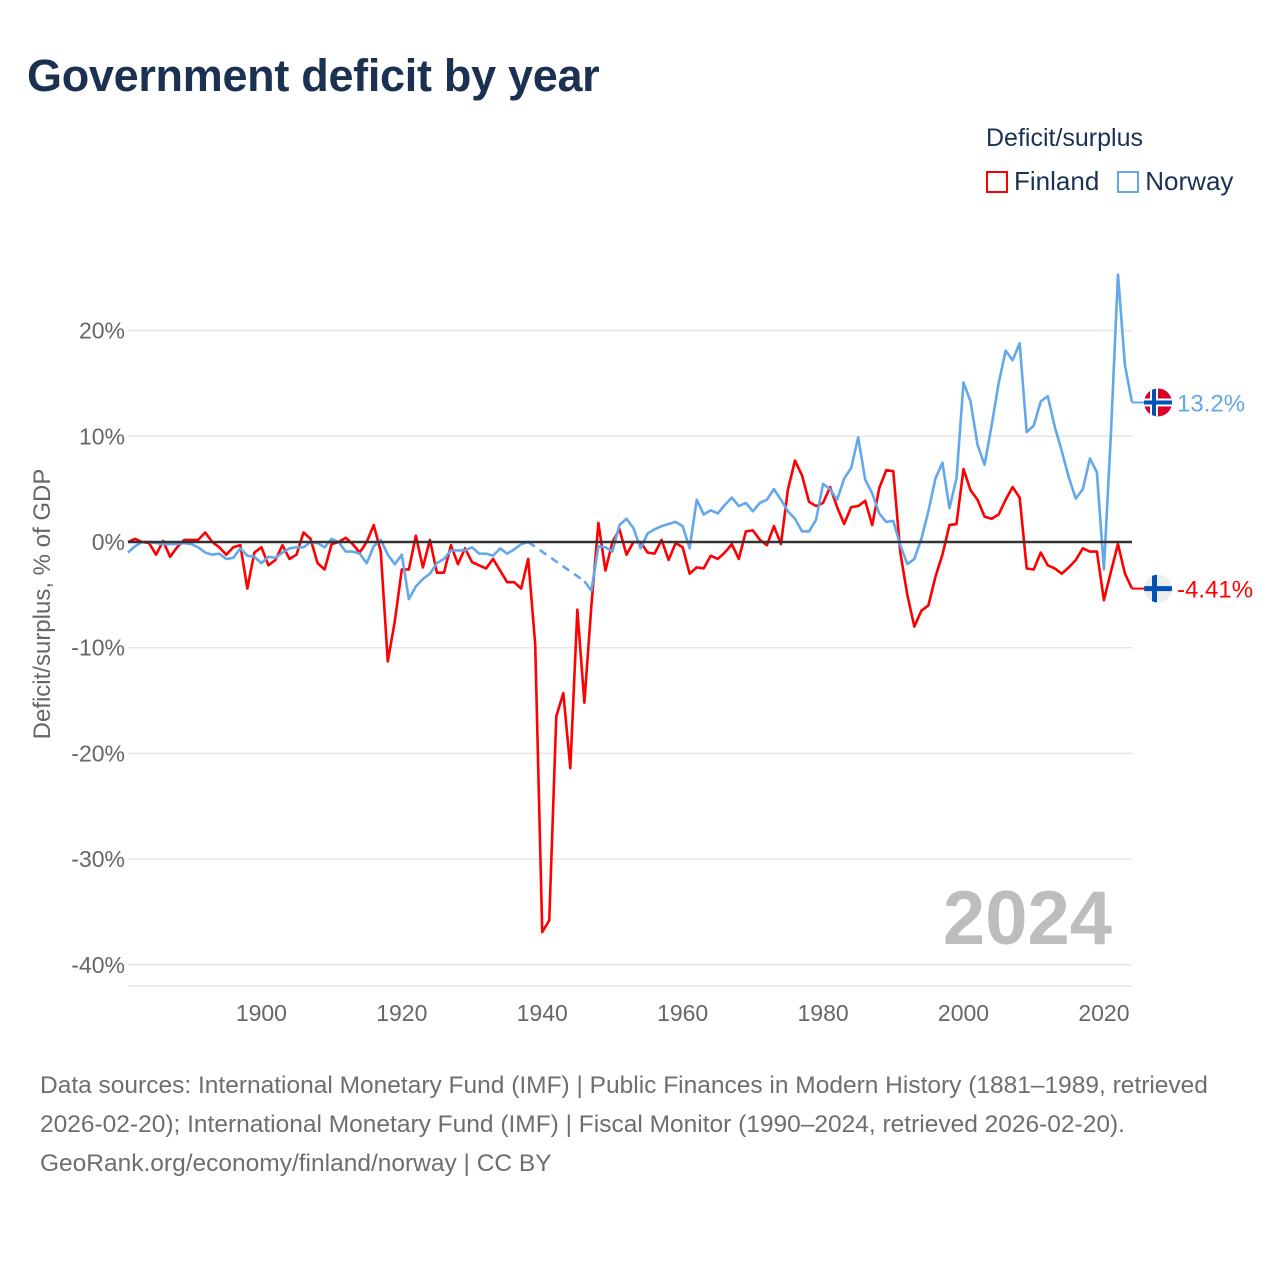  What do you see at coordinates (1057, 181) in the screenshot?
I see `legend-label: Finland` at bounding box center [1057, 181].